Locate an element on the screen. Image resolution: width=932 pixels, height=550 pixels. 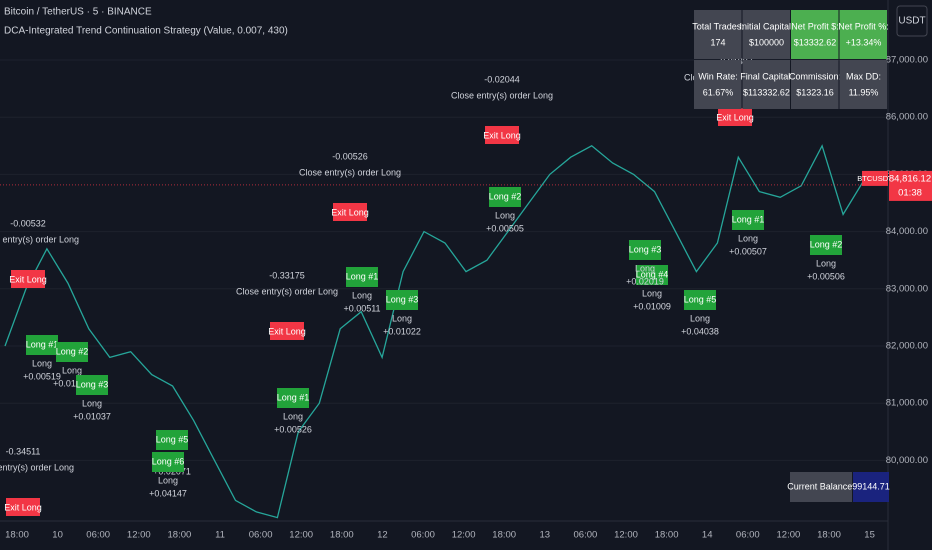
entry-pnl: +0.01009 is located at coordinates (652, 306).